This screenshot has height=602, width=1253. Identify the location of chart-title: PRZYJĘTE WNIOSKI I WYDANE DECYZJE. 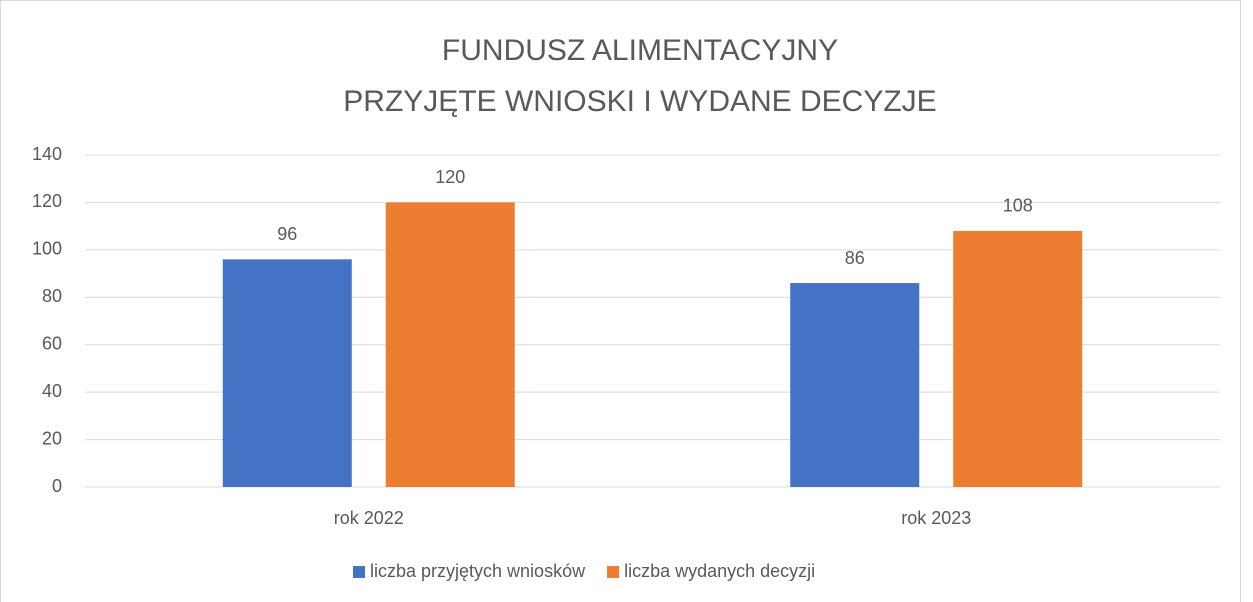
(639, 101).